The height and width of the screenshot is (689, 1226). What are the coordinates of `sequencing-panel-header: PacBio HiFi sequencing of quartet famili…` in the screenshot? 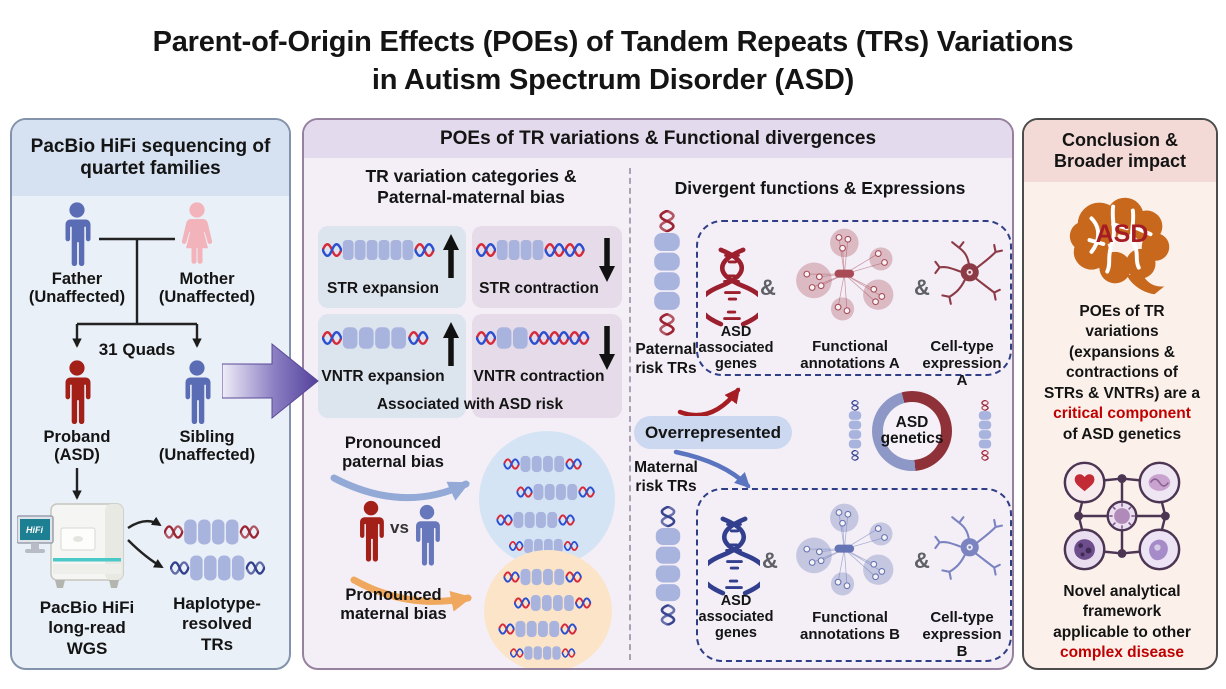 It's located at (150, 158).